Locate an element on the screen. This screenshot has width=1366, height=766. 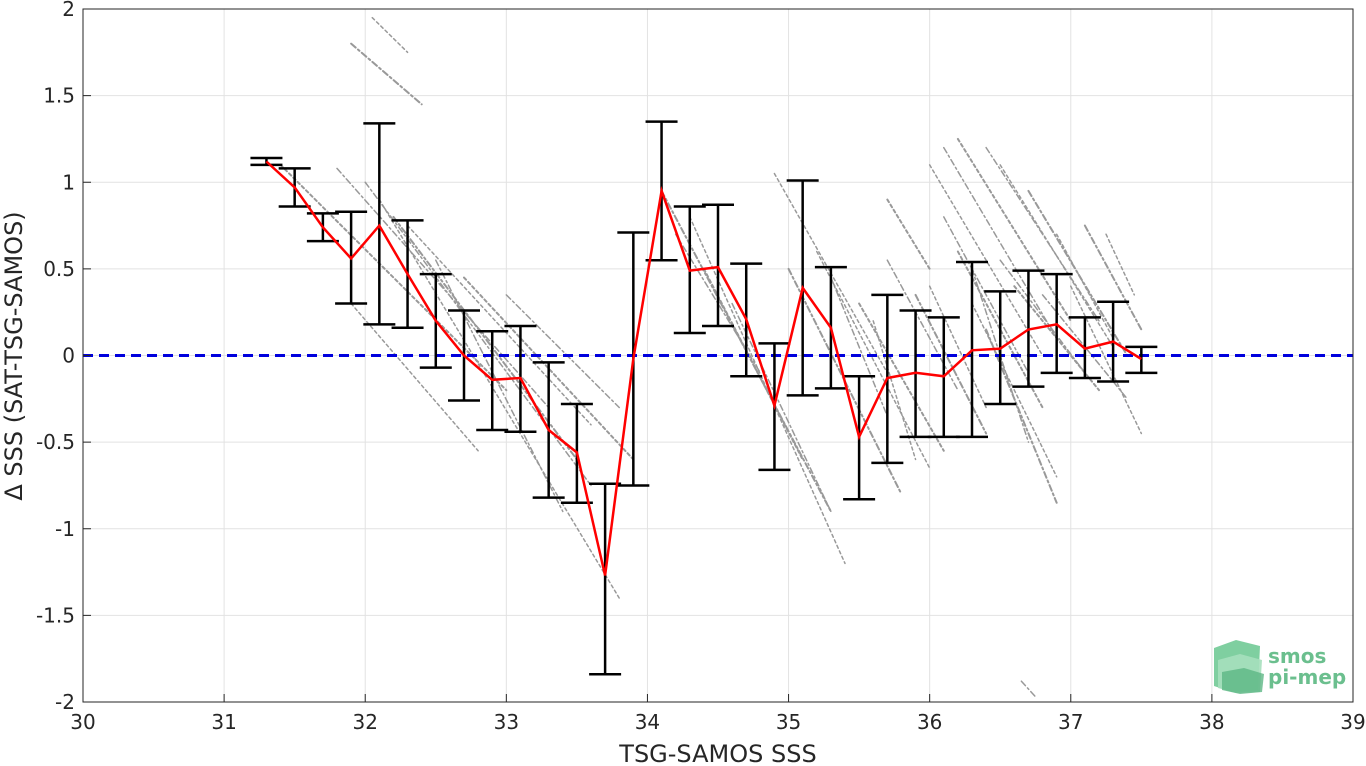
y-tick-label: -1 is located at coordinates (65, 529).